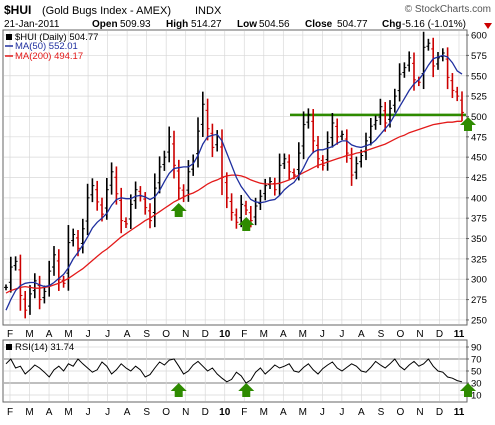 This screenshot has height=425, width=495. Describe the element at coordinates (44, 347) in the screenshot. I see `rsi-legend: RSI(14) 31.74` at that location.